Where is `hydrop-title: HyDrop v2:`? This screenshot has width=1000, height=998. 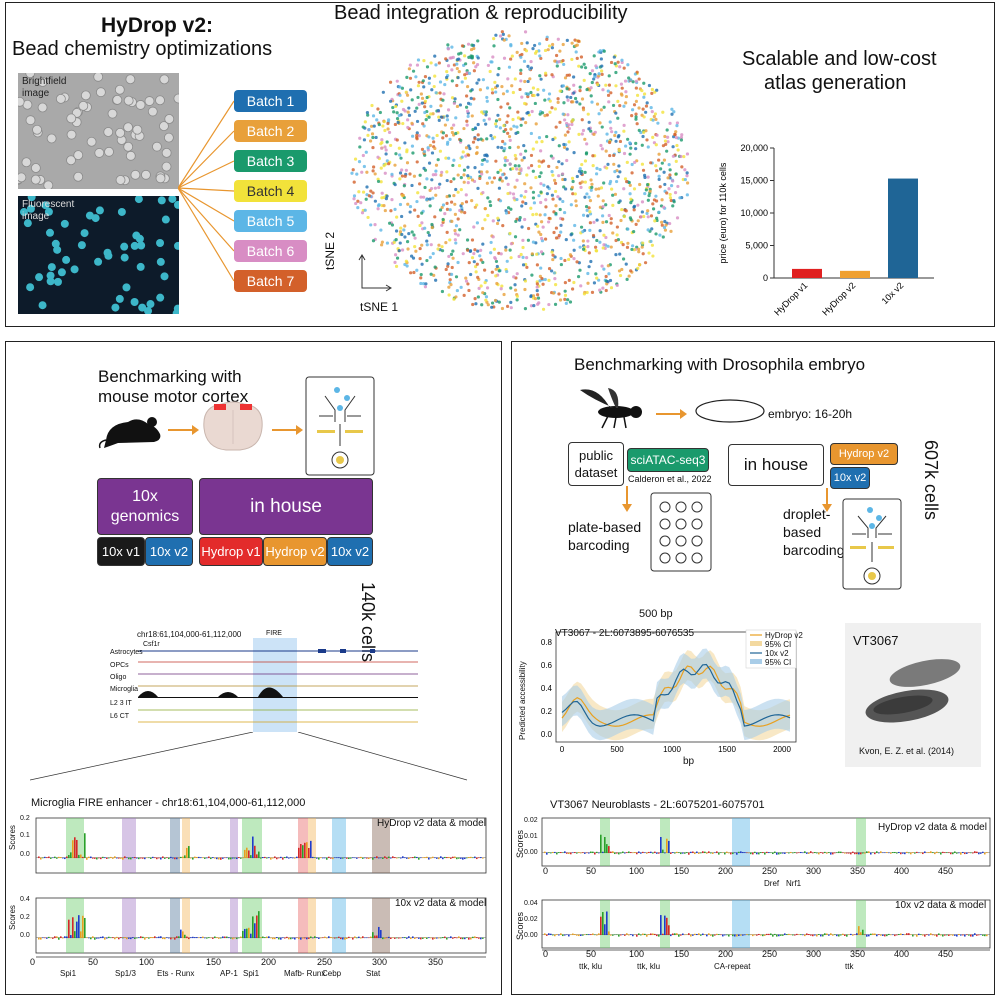
hydrop-title: HyDrop v2: is located at coordinates (157, 25).